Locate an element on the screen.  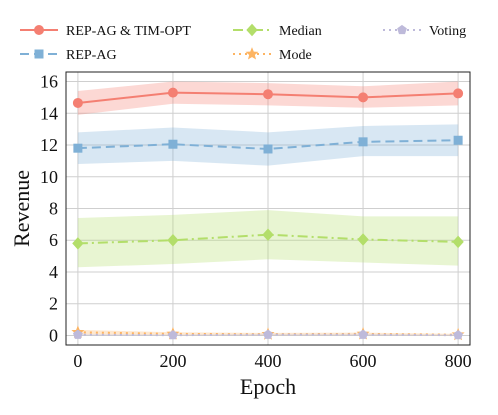
x-tick-label: 400 is located at coordinates (268, 361).